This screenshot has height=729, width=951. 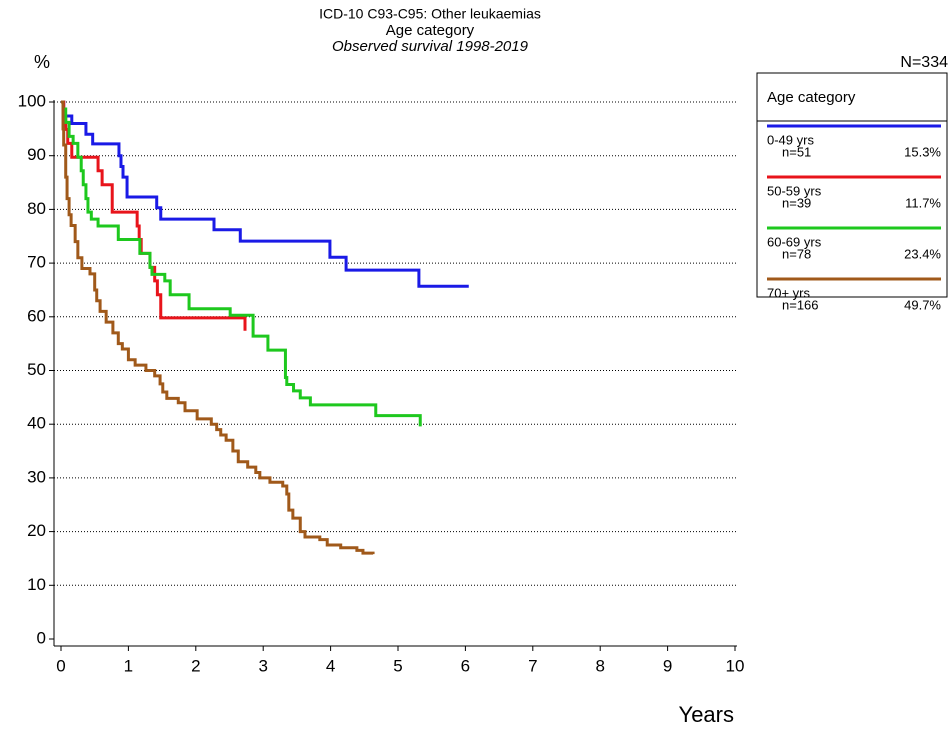 What do you see at coordinates (599, 665) in the screenshot?
I see `x-tick-label: 8` at bounding box center [599, 665].